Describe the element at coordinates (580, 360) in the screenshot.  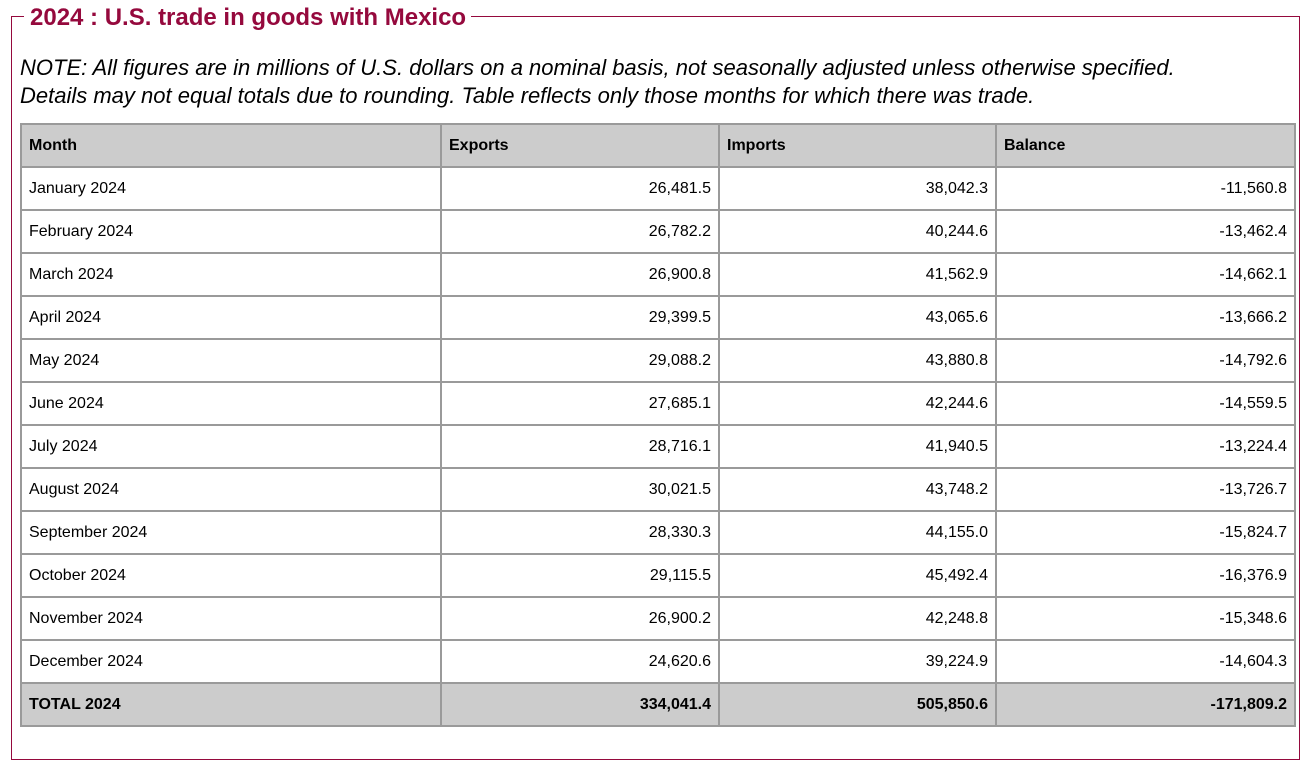
I see `cell-exports: 29,088.2` at that location.